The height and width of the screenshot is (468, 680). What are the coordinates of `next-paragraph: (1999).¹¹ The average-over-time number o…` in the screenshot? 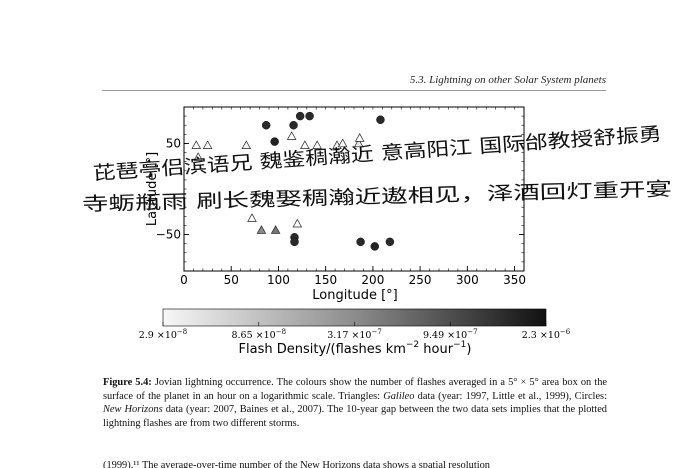 It's located at (296, 464).